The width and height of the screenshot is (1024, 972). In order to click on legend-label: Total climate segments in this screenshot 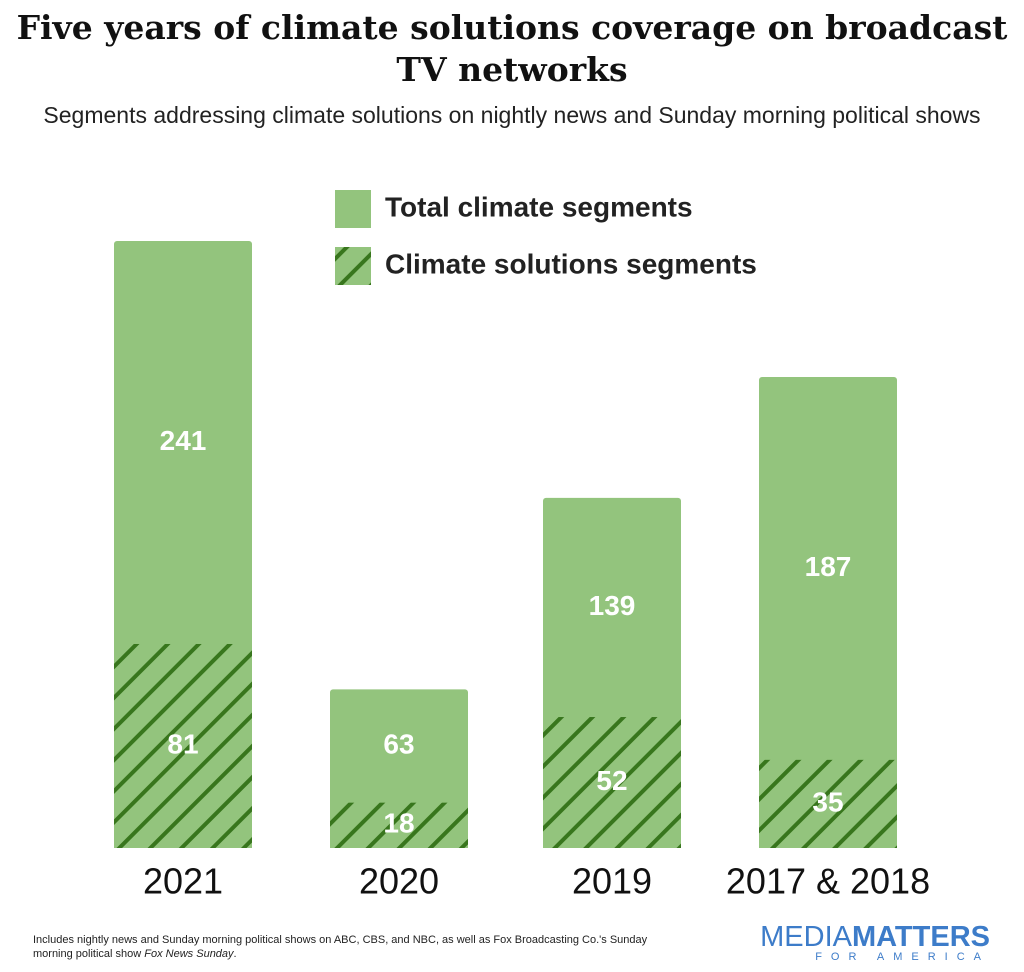, I will do `click(539, 206)`.